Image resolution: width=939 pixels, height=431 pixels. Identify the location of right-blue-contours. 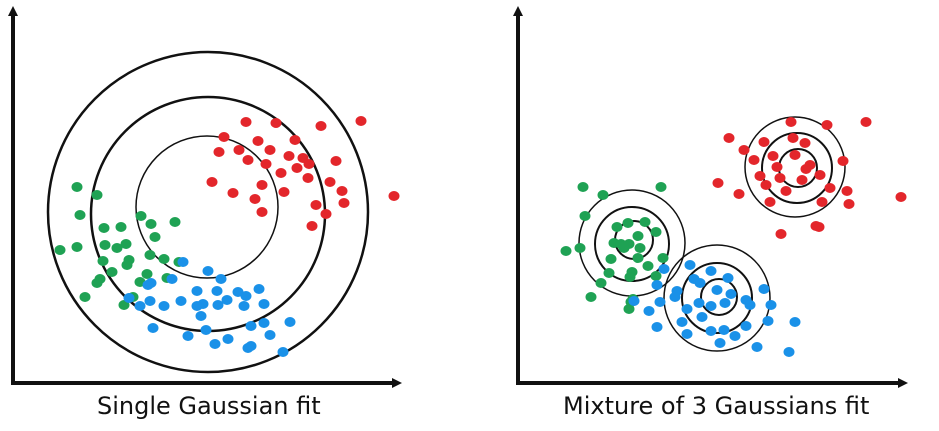
(717, 298).